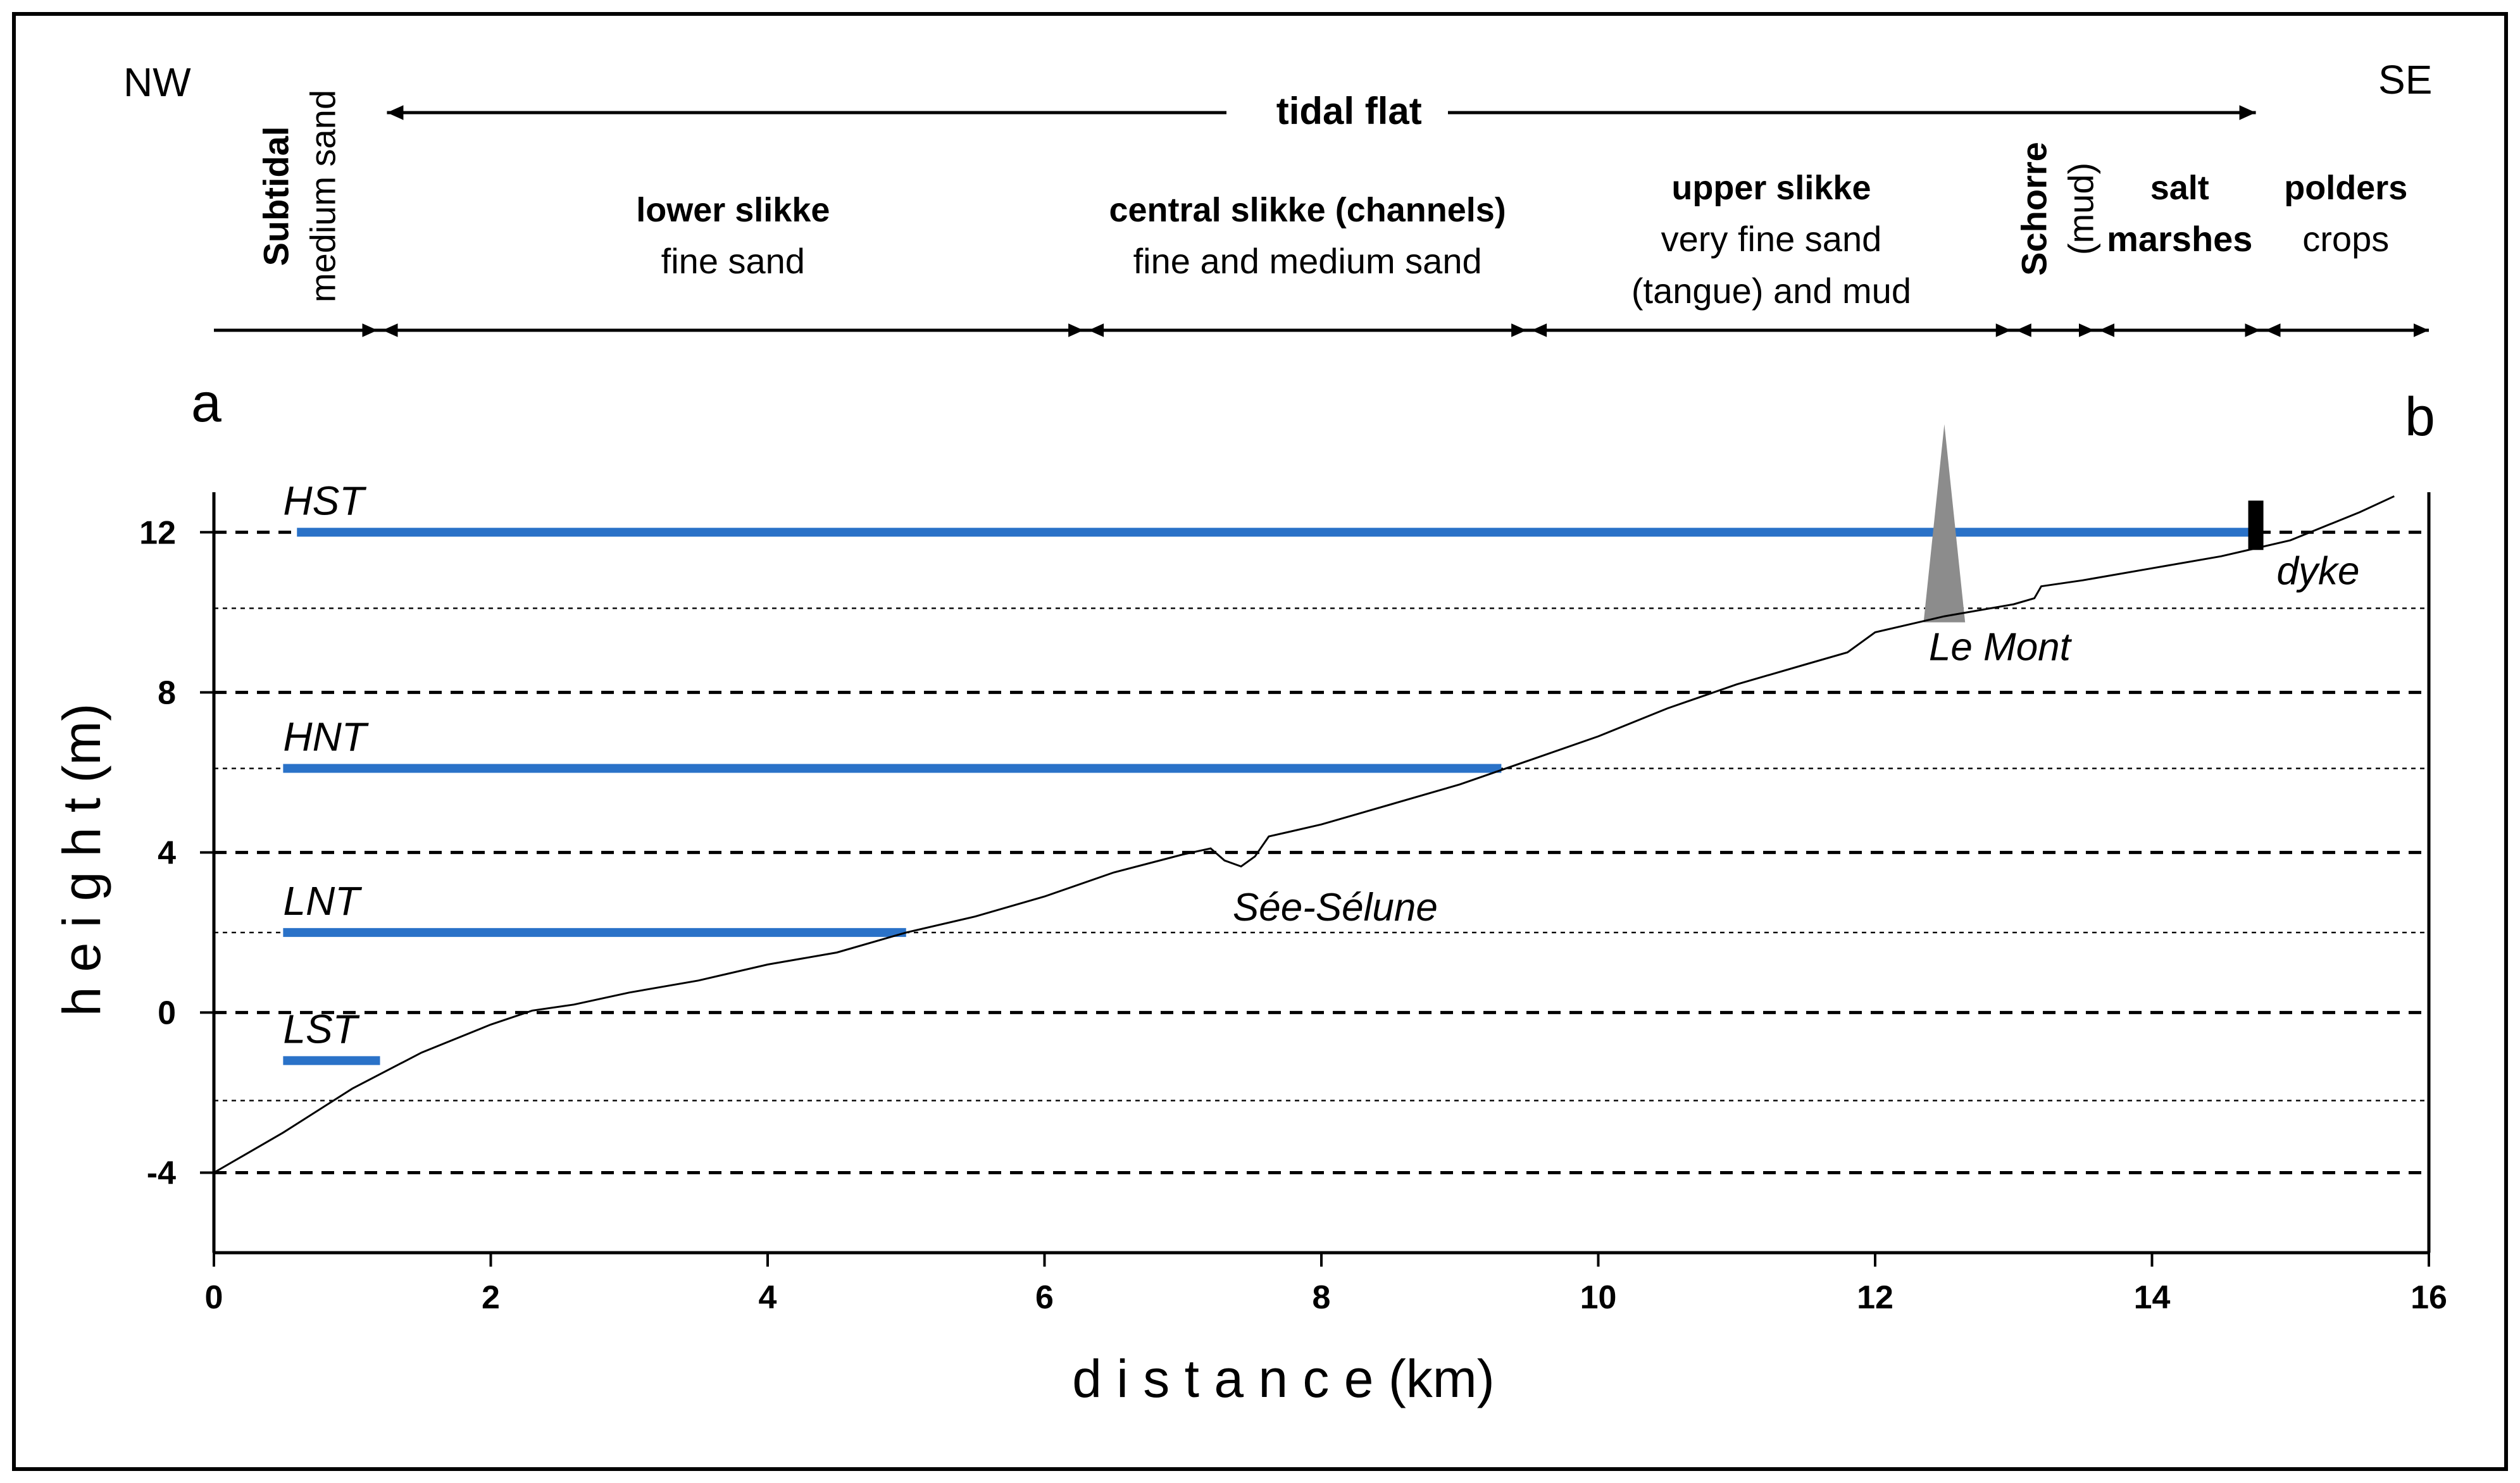 This screenshot has height=1483, width=2520. Describe the element at coordinates (2429, 1297) in the screenshot. I see `x-tick-label: 16` at that location.